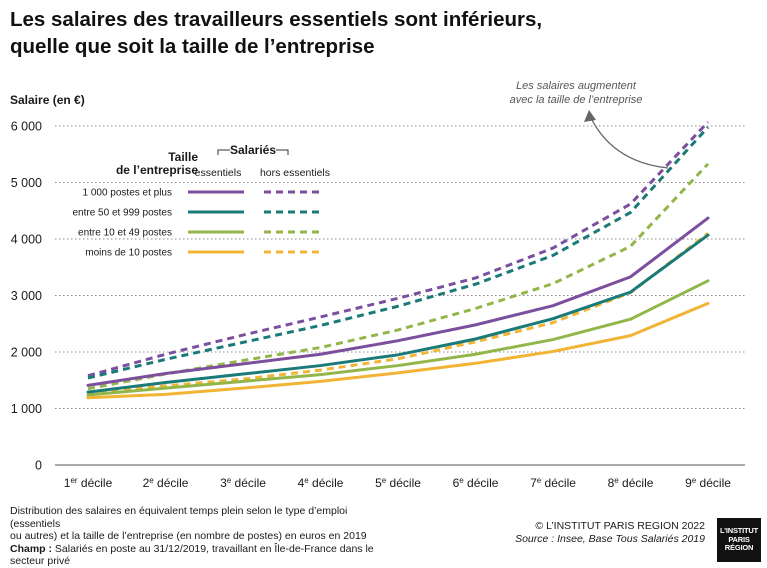  I want to click on institut-logo: L’INSTITUT PARIS RÉGION, so click(739, 540).